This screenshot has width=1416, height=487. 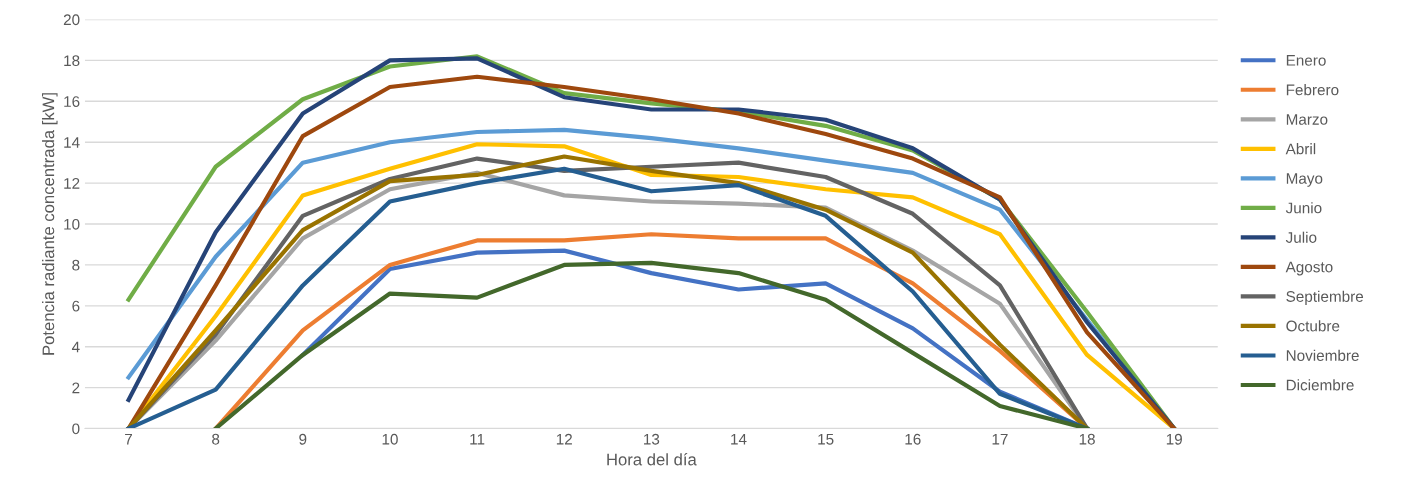 What do you see at coordinates (564, 439) in the screenshot?
I see `x-tick-label: 12` at bounding box center [564, 439].